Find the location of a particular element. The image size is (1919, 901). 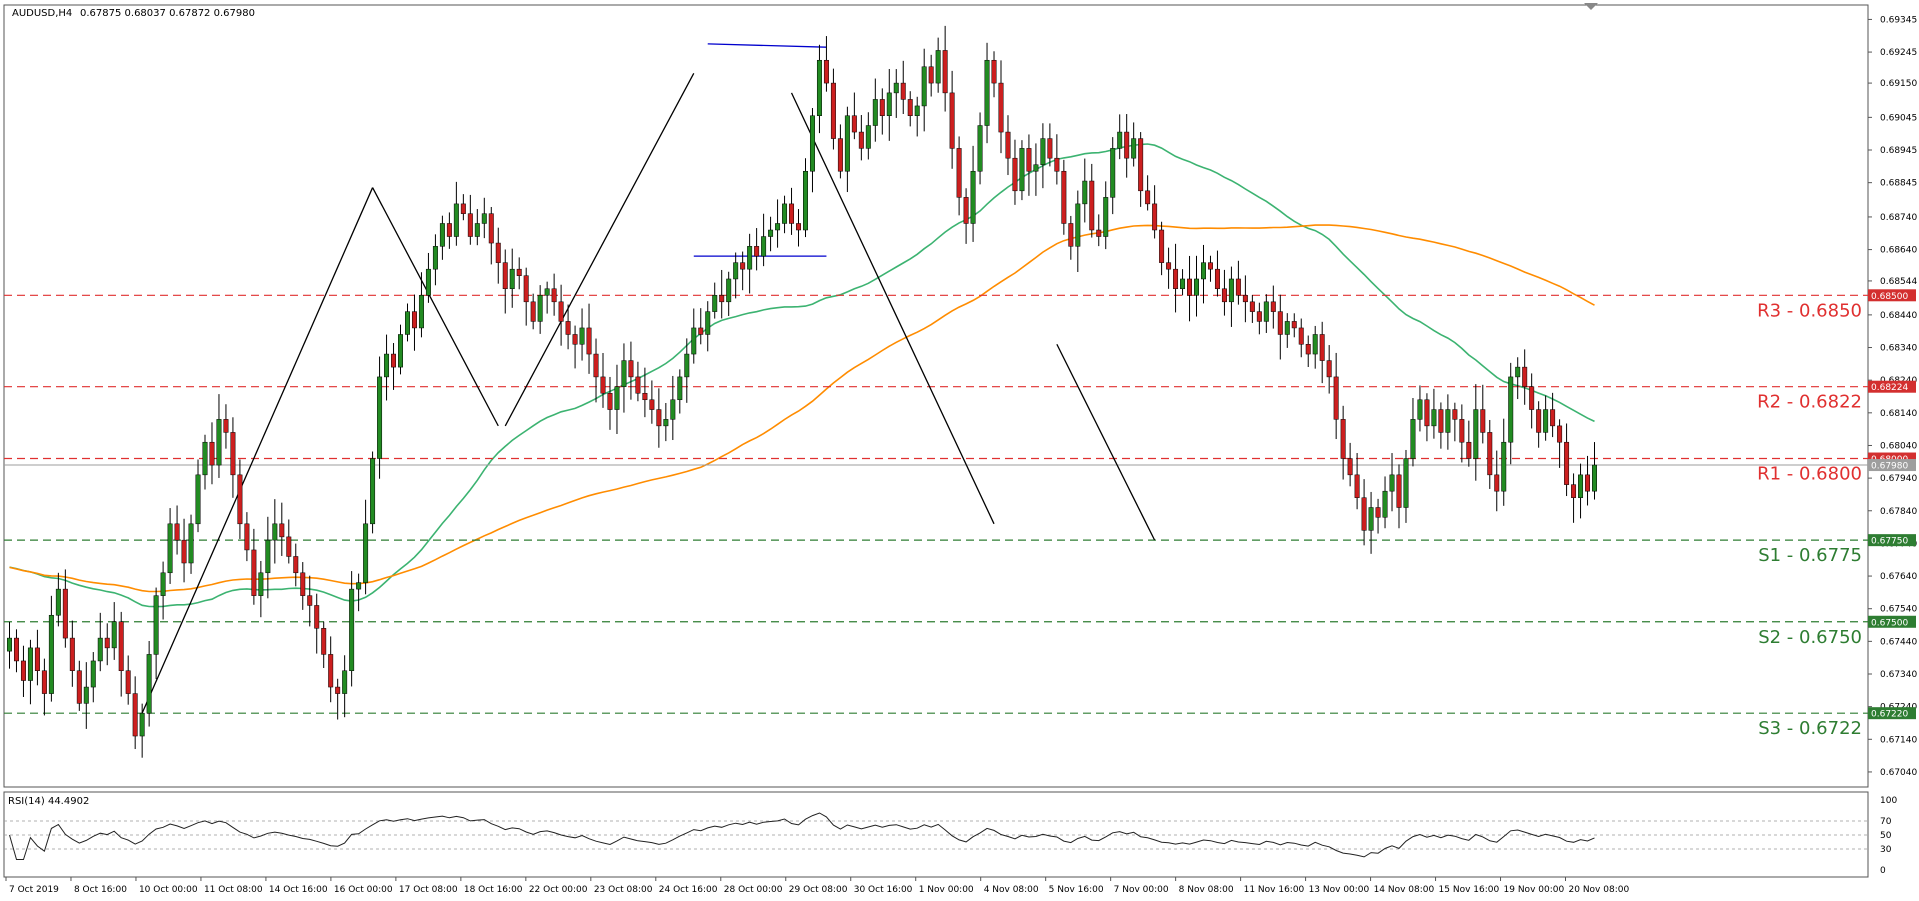

rsi-indicator: 100 70 50 30 0 is located at coordinates (950, 836).